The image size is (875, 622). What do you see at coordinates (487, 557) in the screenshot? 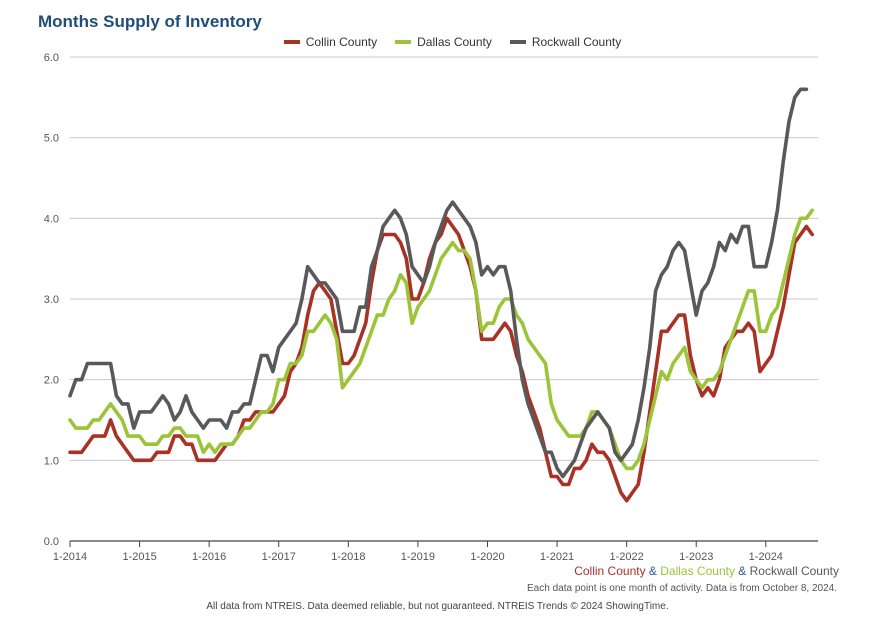
I see `x-tick-label: 1-2020` at bounding box center [487, 557].